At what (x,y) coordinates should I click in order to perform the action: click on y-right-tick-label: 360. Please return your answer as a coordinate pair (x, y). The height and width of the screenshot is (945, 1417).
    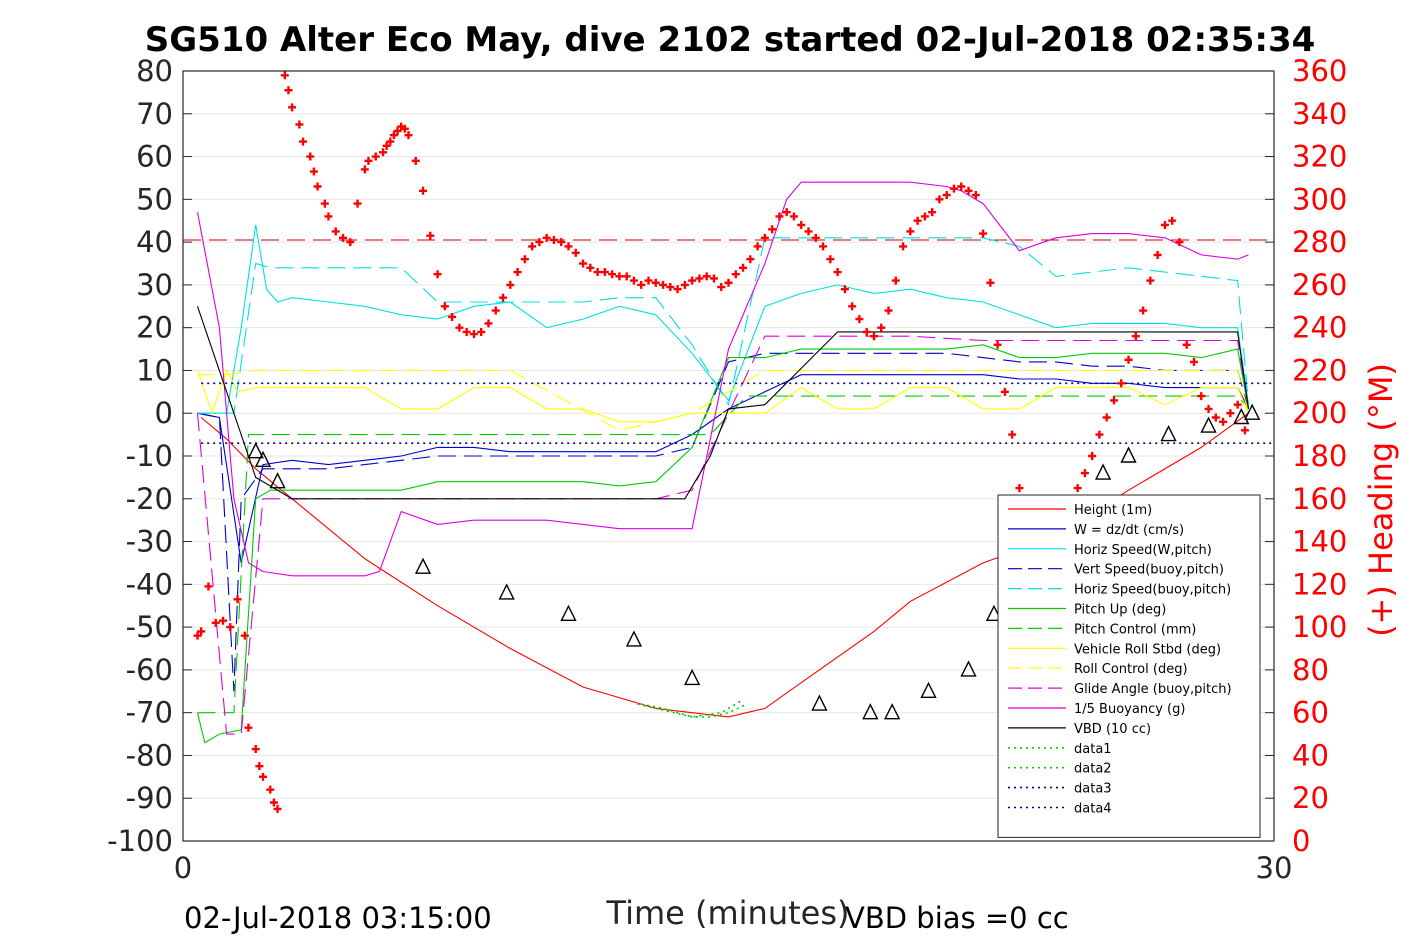
    Looking at the image, I should click on (1319, 71).